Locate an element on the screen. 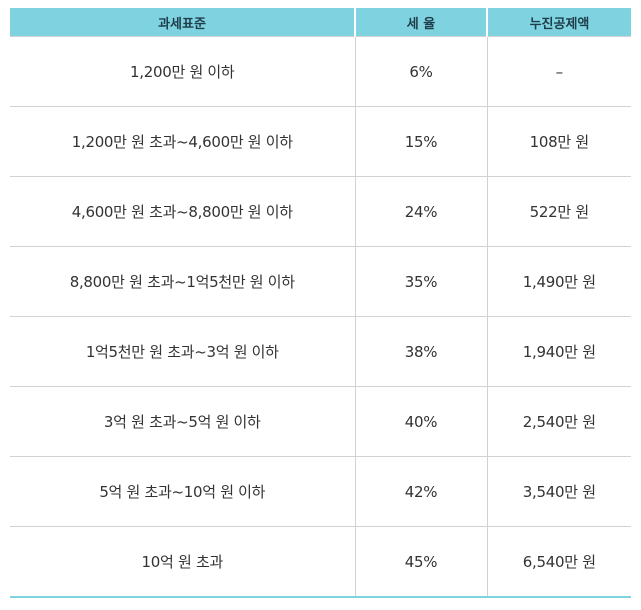  cell-tax-base: 3억 원 초과~5억 원 이하 is located at coordinates (182, 421).